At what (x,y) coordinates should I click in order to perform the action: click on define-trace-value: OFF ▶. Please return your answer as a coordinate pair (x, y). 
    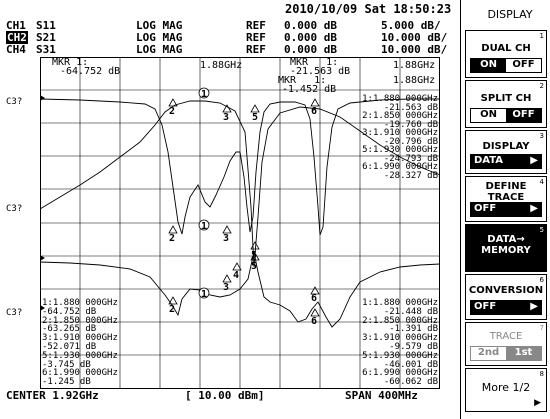
    Looking at the image, I should click on (506, 209).